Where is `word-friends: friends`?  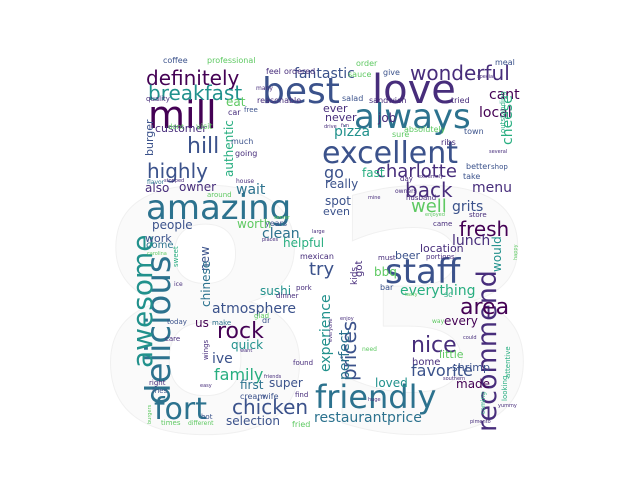
word-friends: friends is located at coordinates (273, 377).